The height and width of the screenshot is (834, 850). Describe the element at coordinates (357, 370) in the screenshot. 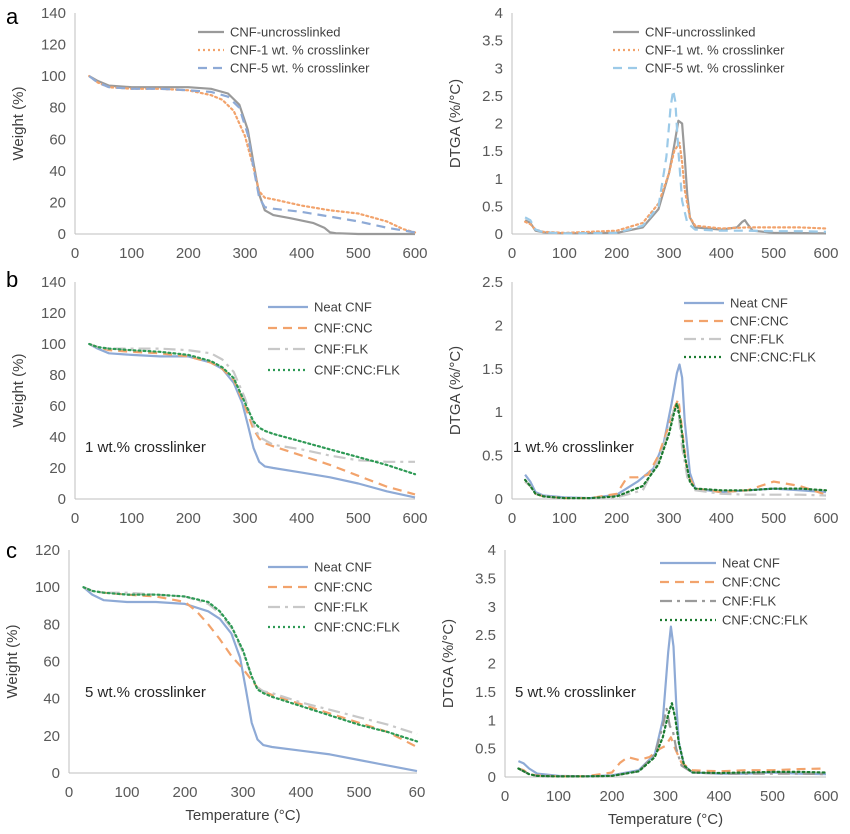

I see `legend-label: CNF:CNC:FLK` at that location.